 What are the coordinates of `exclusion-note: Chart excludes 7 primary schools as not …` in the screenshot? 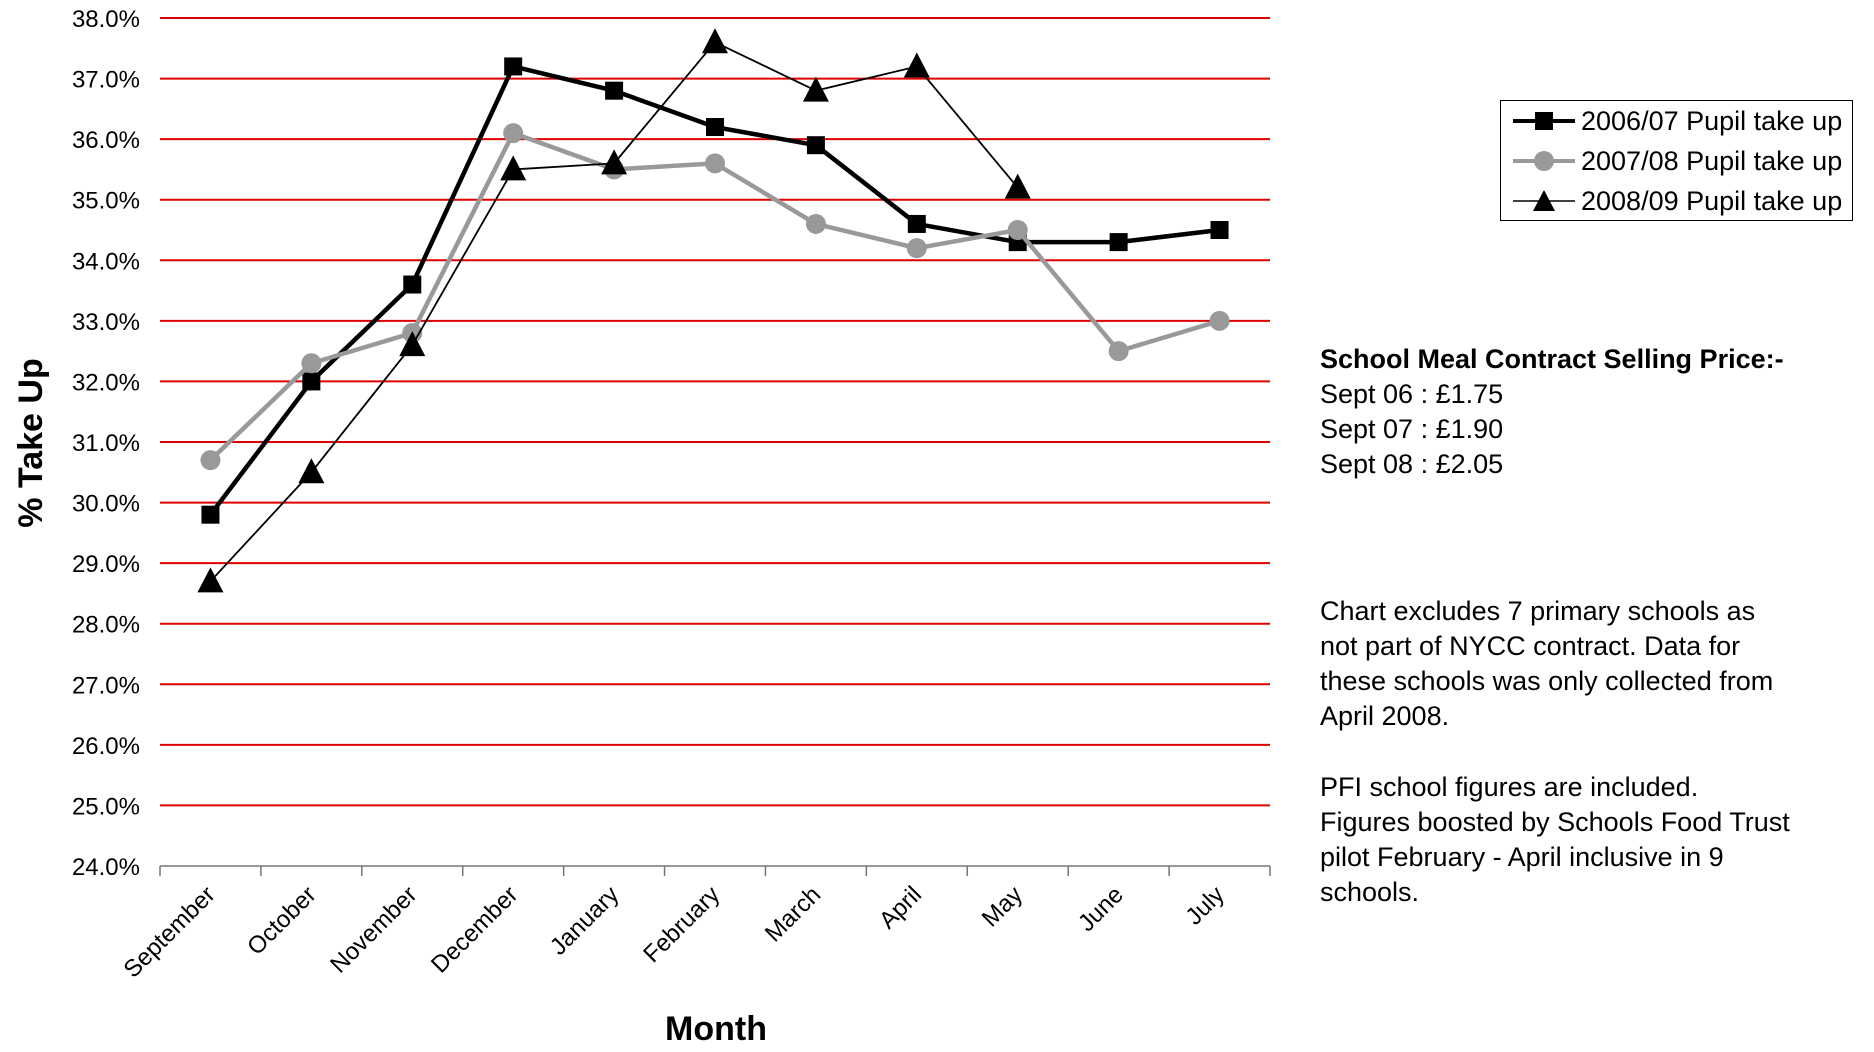 It's located at (1590, 664).